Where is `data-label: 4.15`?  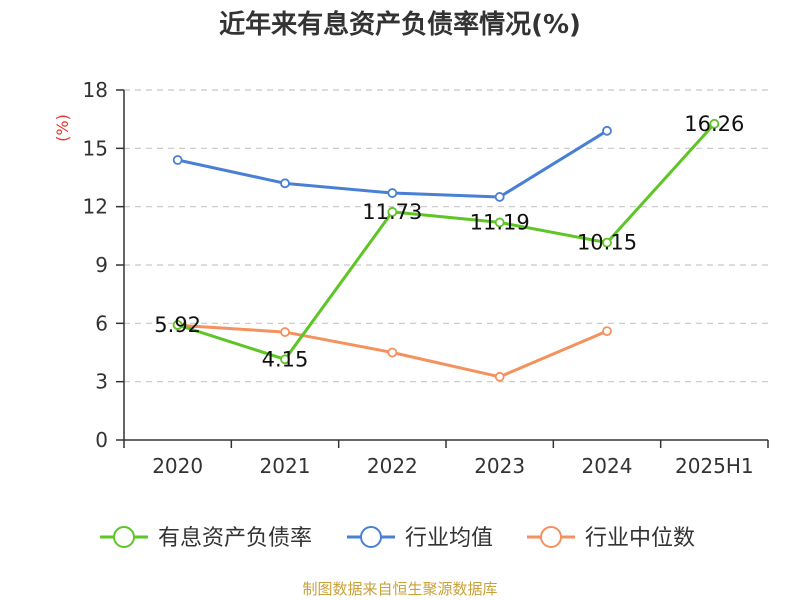 data-label: 4.15 is located at coordinates (285, 359).